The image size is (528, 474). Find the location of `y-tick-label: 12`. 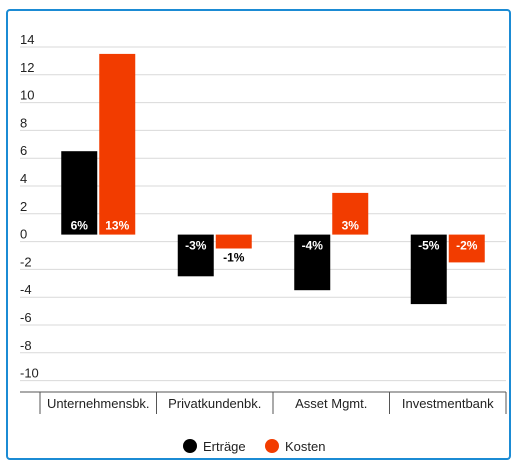

y-tick-label: 12 is located at coordinates (27, 67).